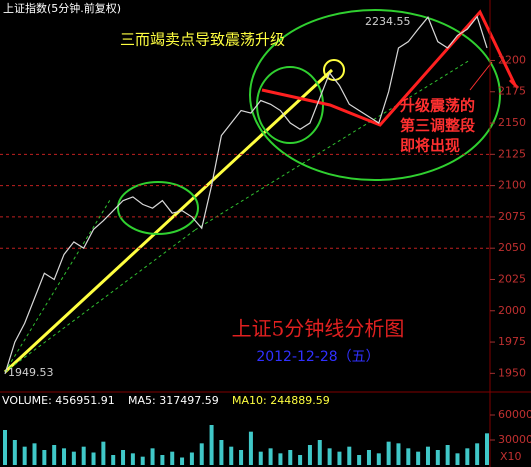 The width and height of the screenshot is (531, 467). What do you see at coordinates (512, 247) in the screenshot?
I see `y-tick-label: 2050` at bounding box center [512, 247].